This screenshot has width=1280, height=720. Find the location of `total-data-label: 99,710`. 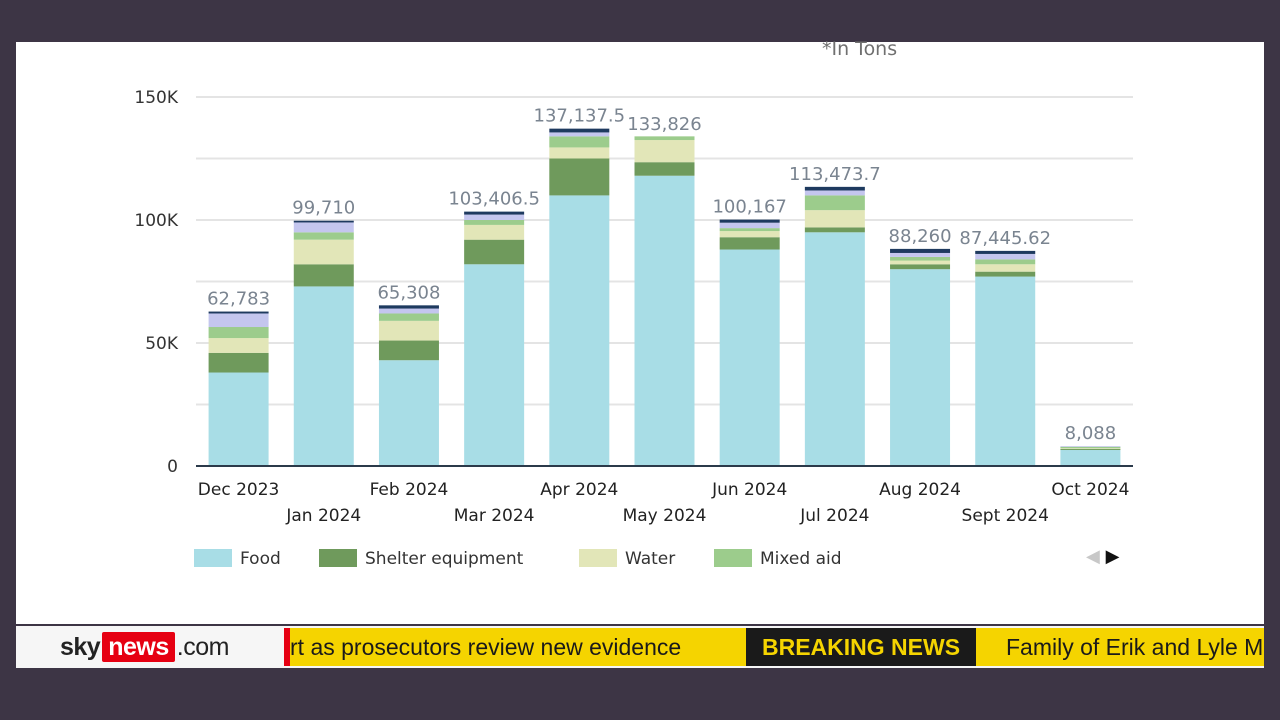

total-data-label: 99,710 is located at coordinates (323, 208).